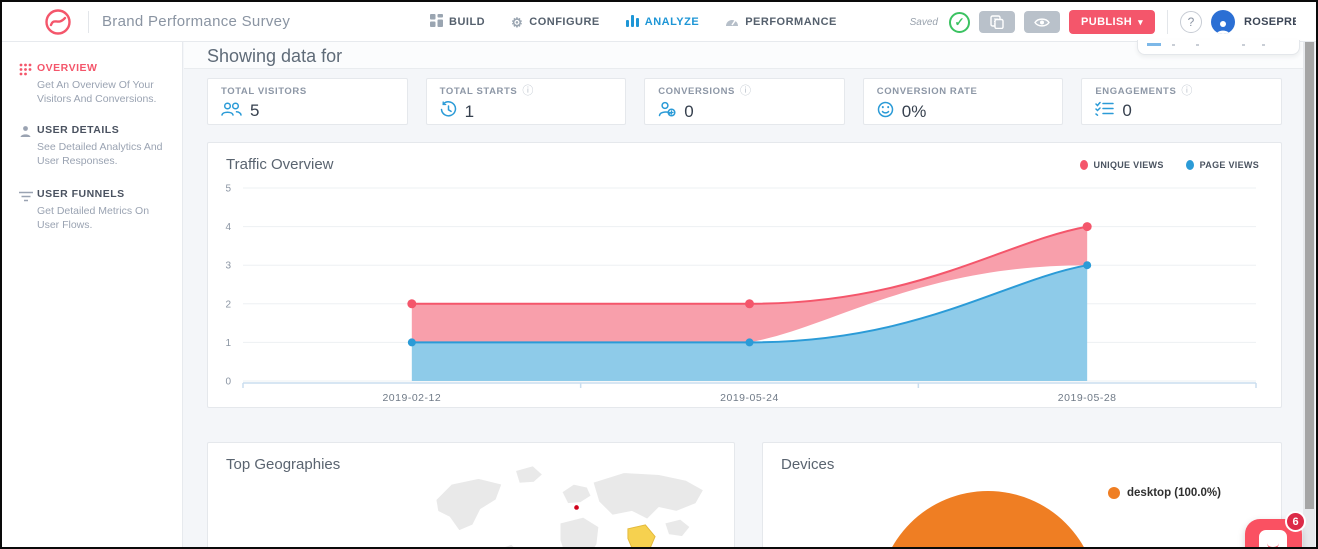 This screenshot has height=549, width=1318. I want to click on publish-button: PUBLISH ▾, so click(1111, 22).